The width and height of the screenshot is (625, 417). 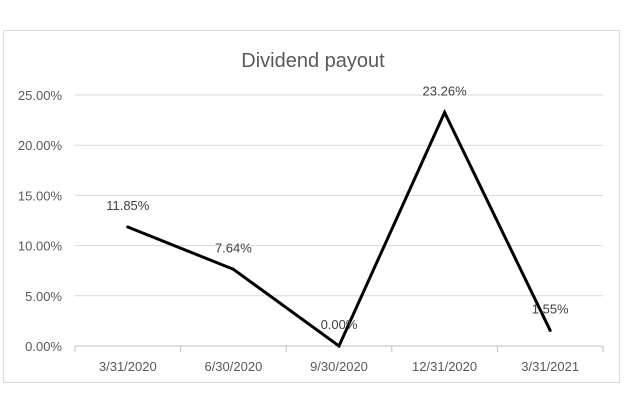 What do you see at coordinates (128, 366) in the screenshot?
I see `x-tick-label: 3/31/2020` at bounding box center [128, 366].